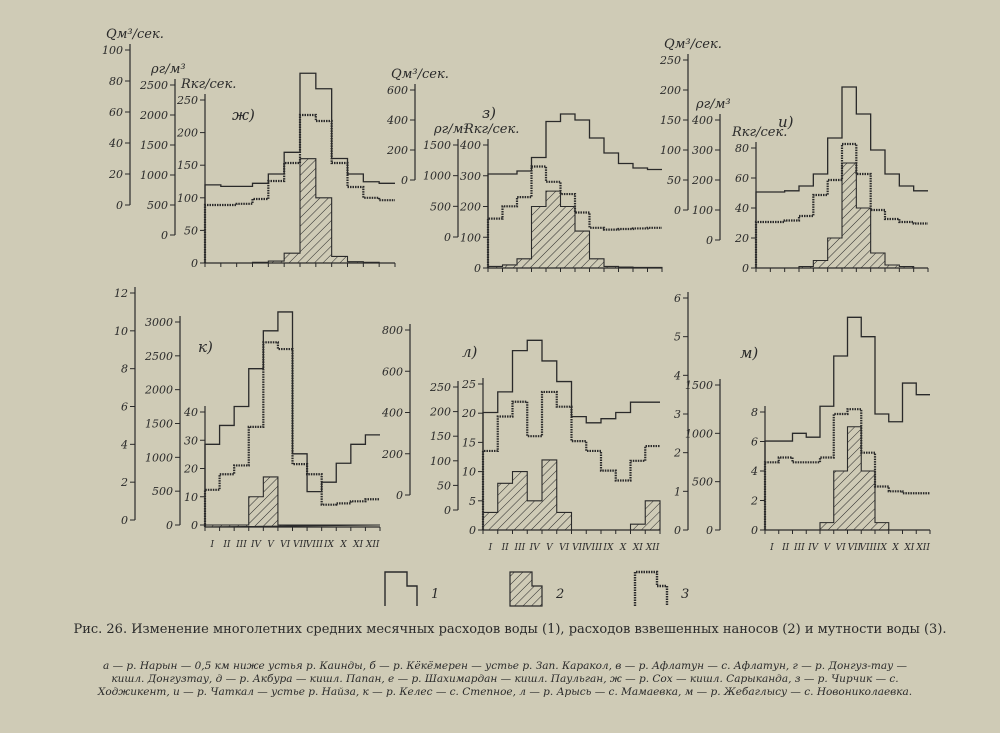  Describe the element at coordinates (121, 331) in the screenshot. I see `y-tick-label: 10` at that location.